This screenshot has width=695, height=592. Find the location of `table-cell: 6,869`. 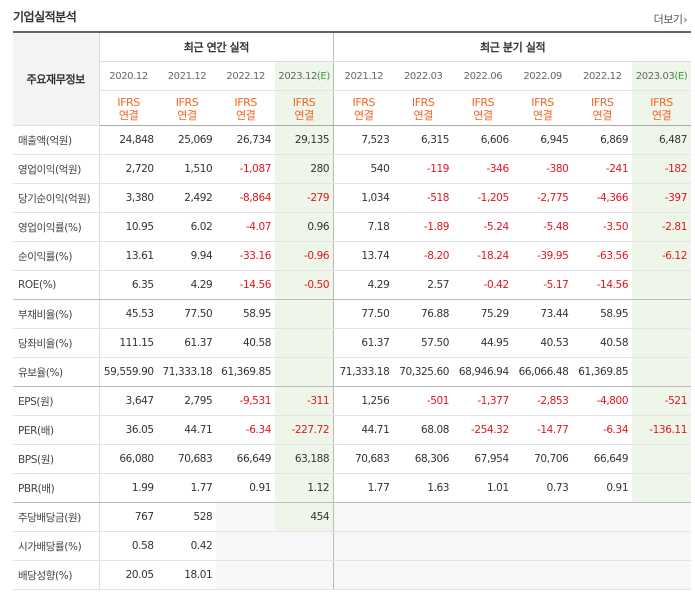

table-cell: 6,869 is located at coordinates (602, 140).